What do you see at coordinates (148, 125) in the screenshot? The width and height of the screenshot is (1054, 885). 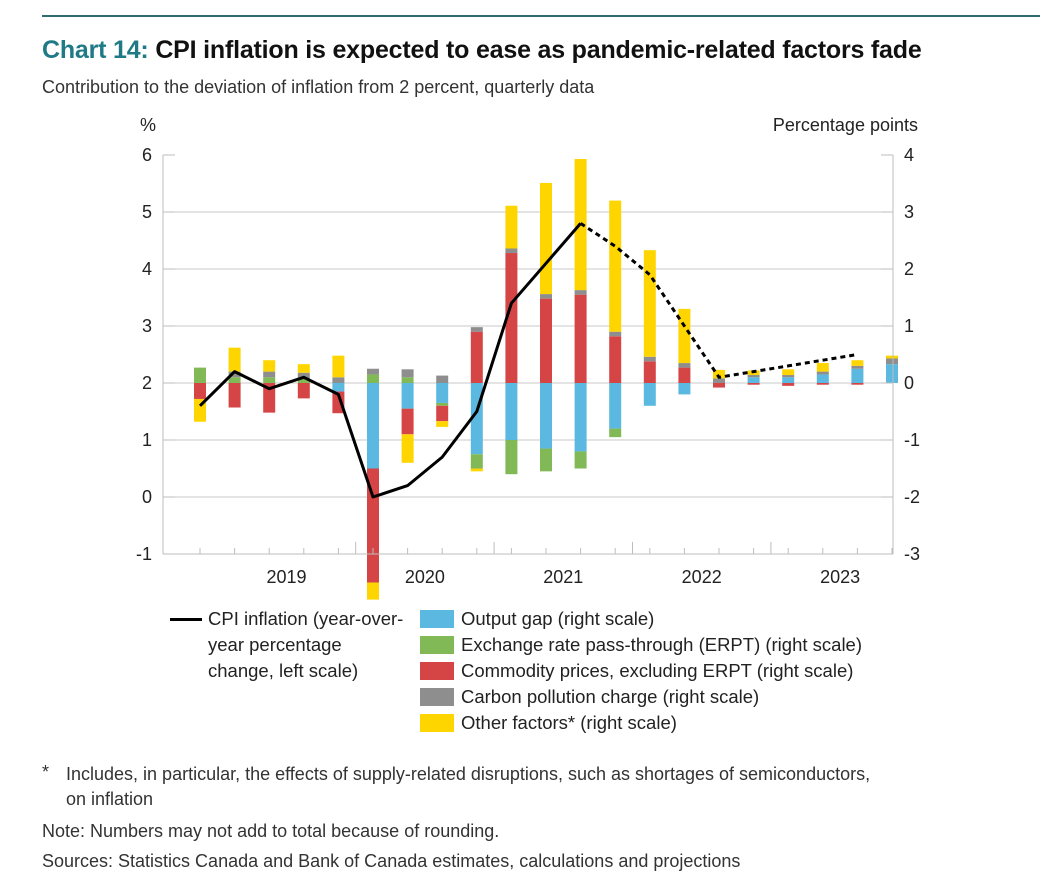 I see `left-axis-label: %` at bounding box center [148, 125].